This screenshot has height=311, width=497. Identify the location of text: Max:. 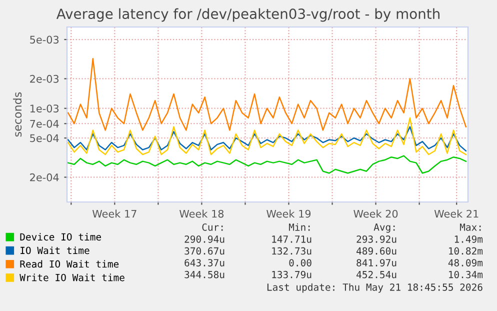
(470, 227).